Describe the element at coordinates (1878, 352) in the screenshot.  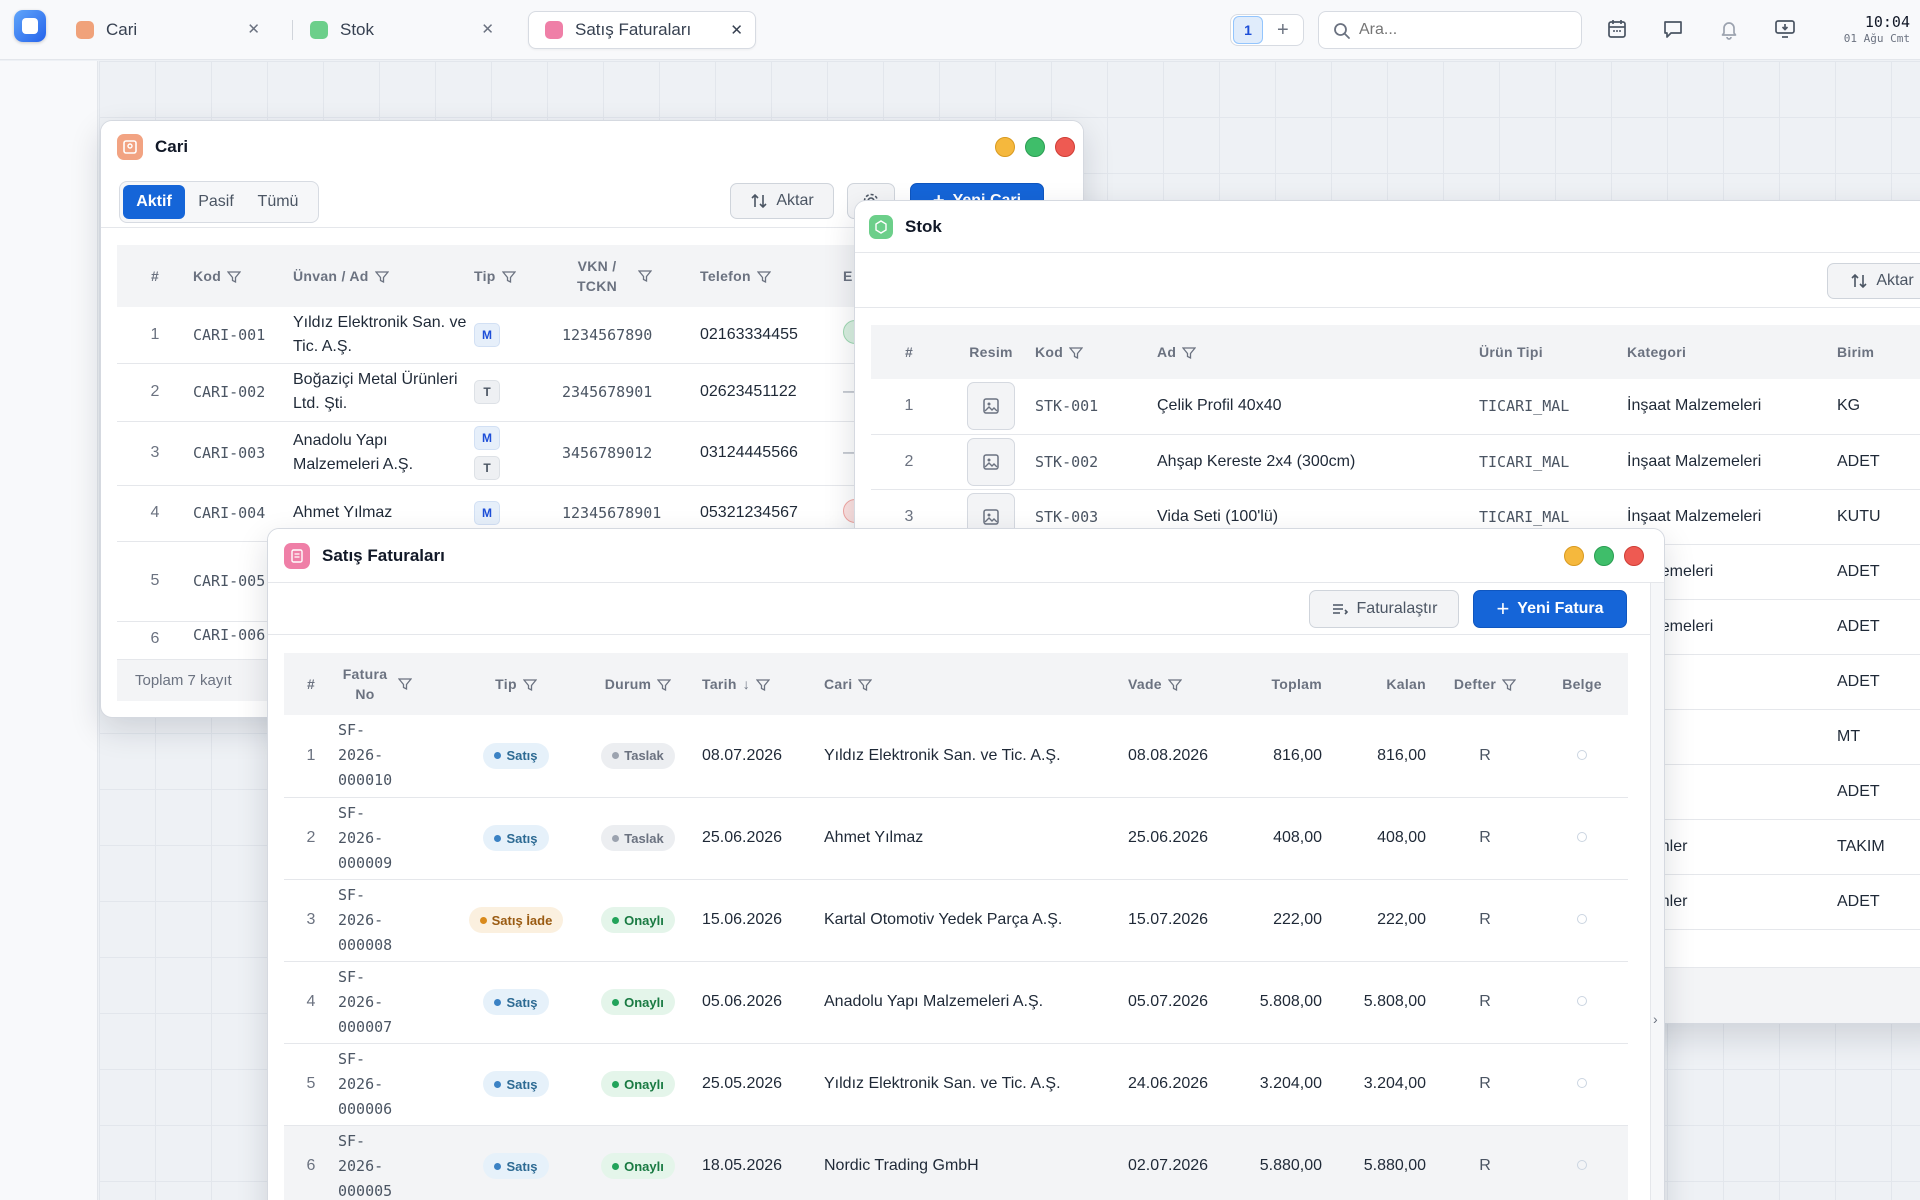
I see `col-birim: Birim` at that location.